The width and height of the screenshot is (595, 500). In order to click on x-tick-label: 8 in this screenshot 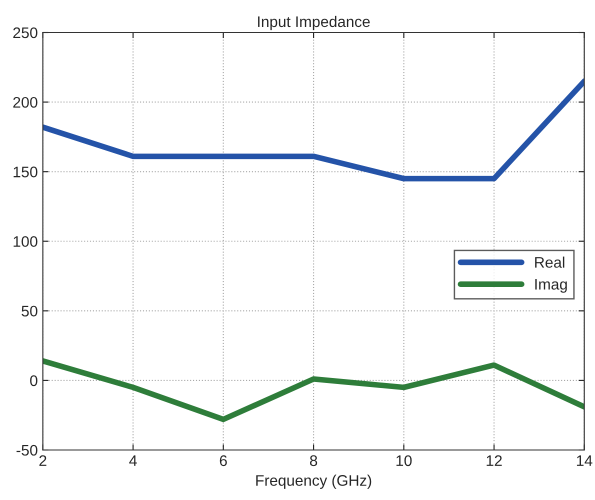, I will do `click(314, 460)`.